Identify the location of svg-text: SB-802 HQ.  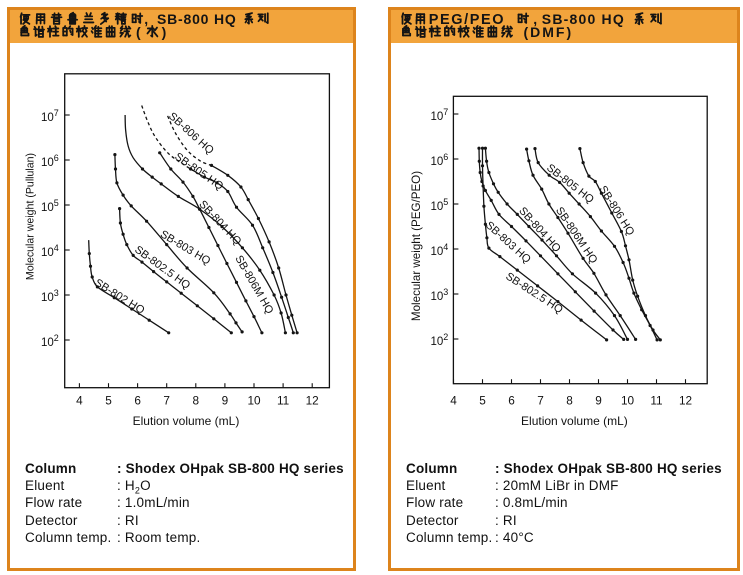
(119, 297).